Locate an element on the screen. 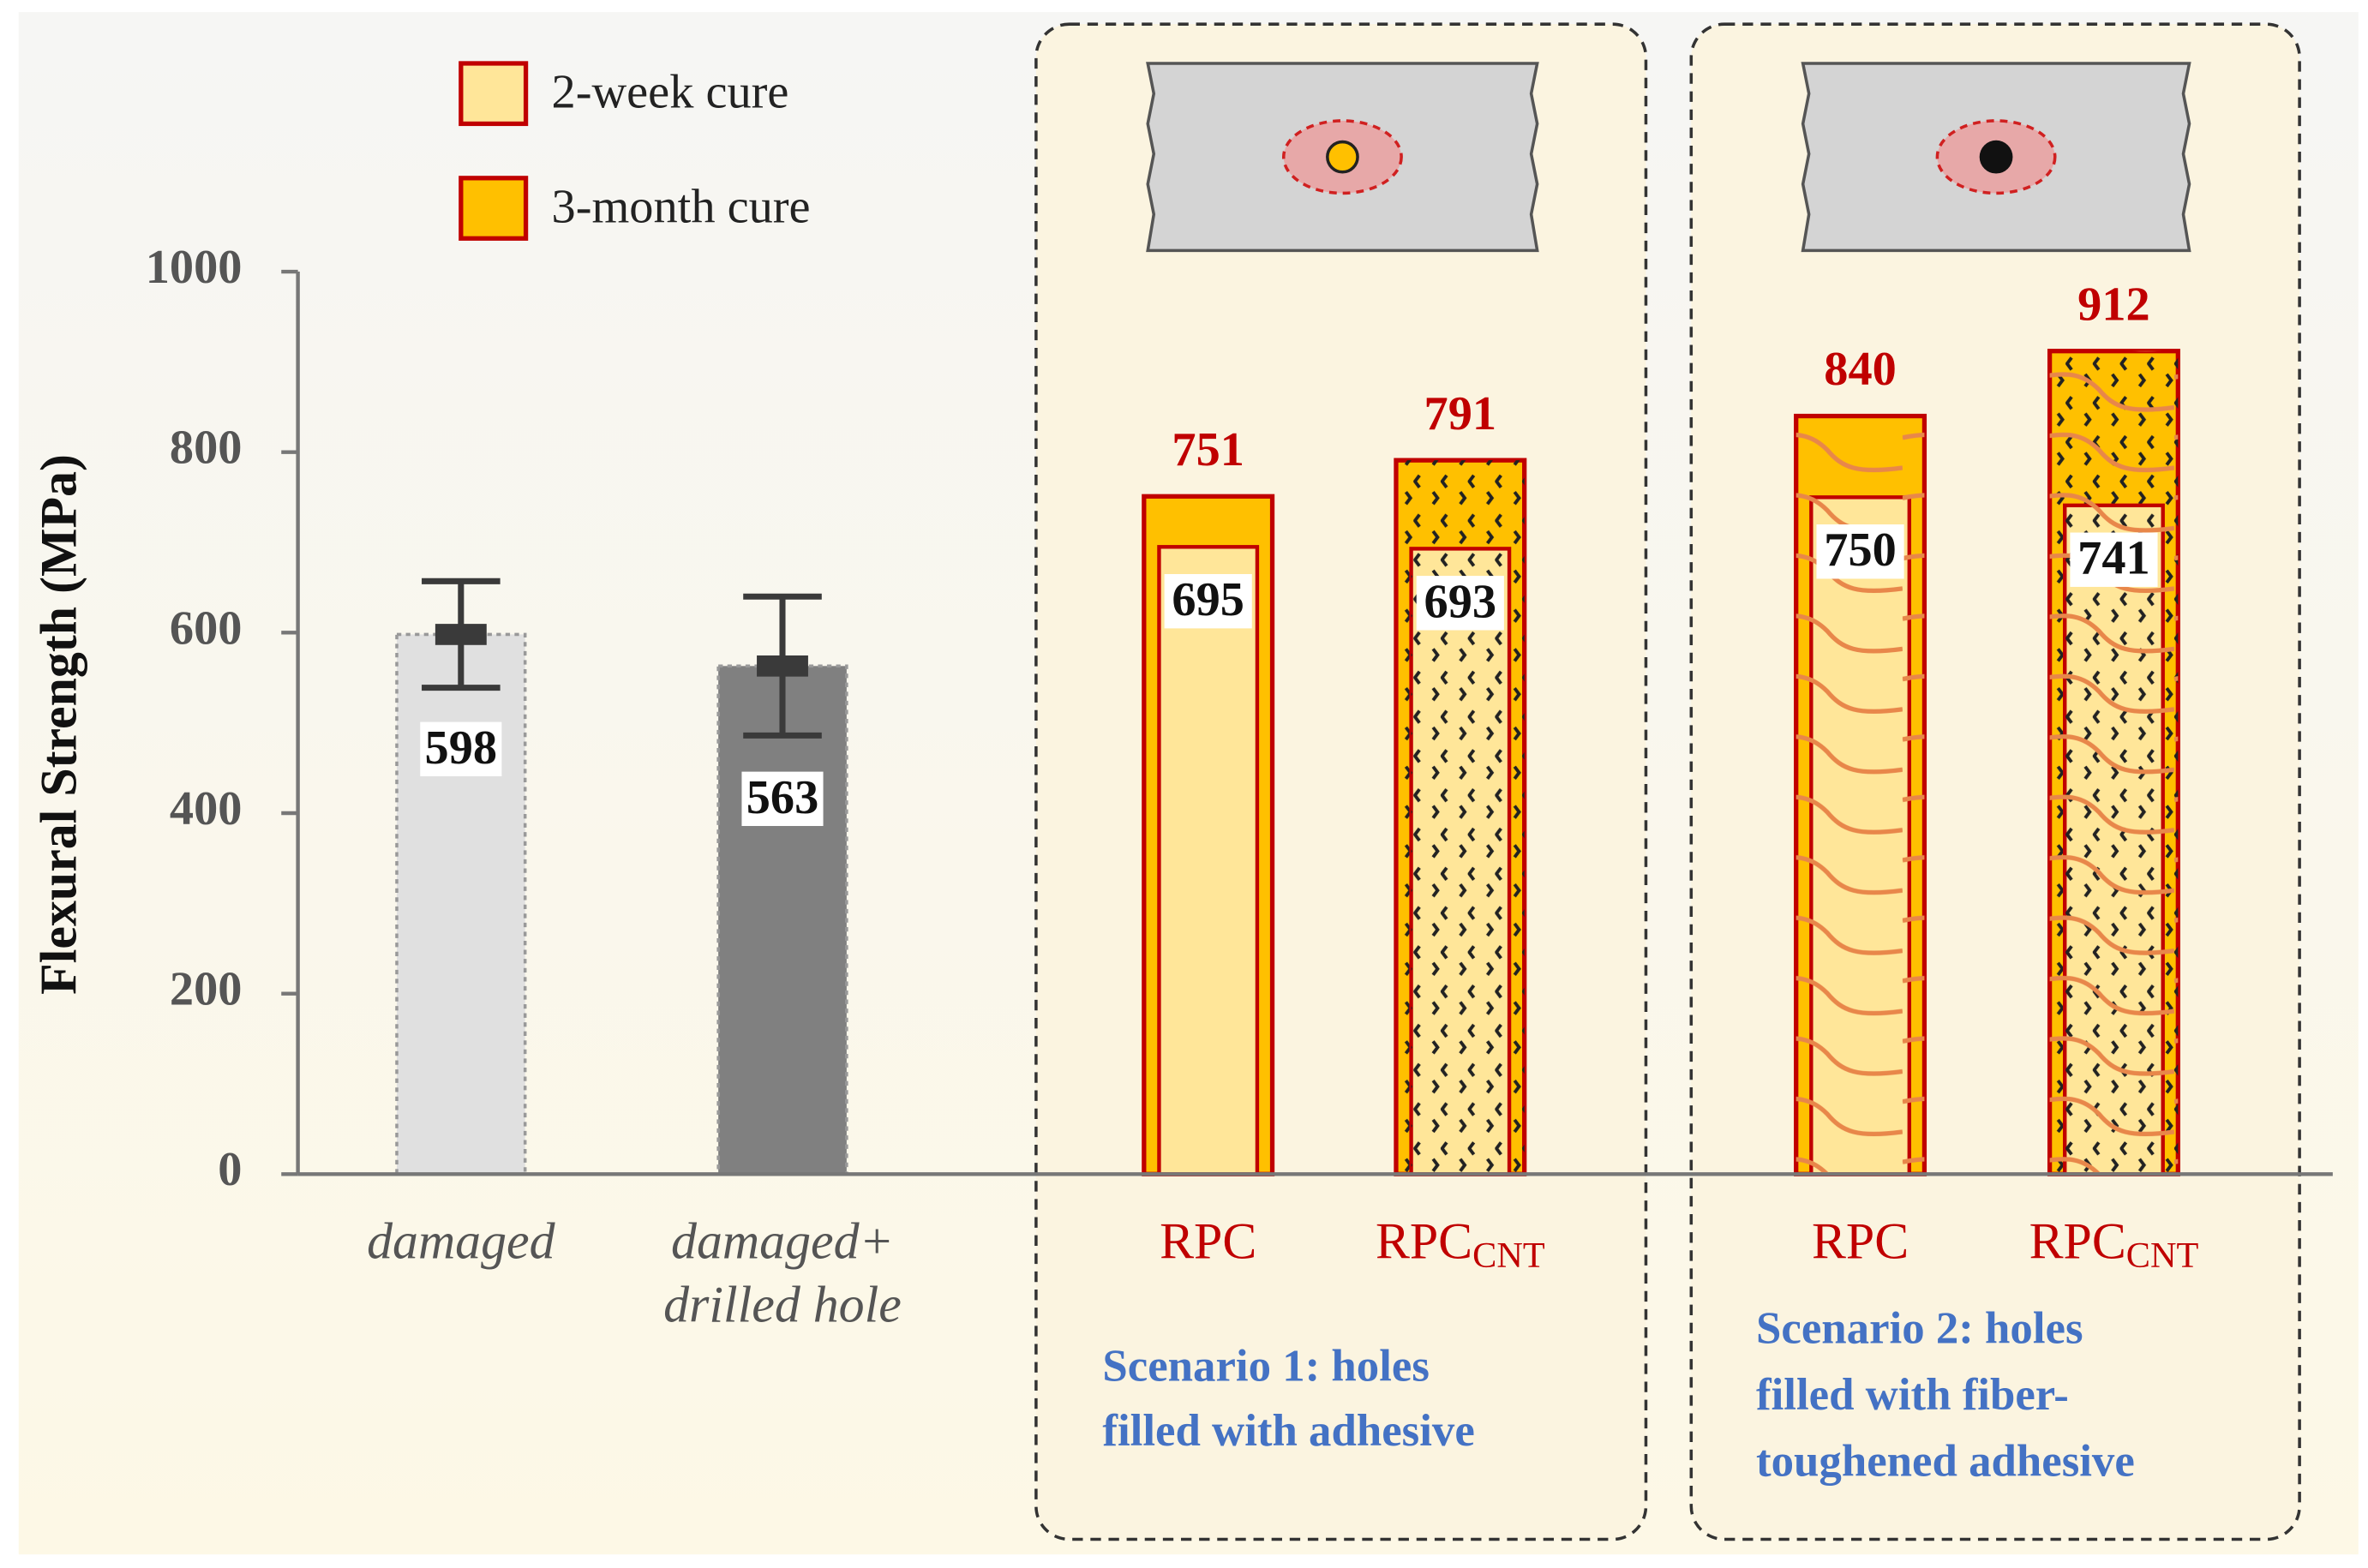 The image size is (2368, 1568). value-label: 695 is located at coordinates (1208, 599).